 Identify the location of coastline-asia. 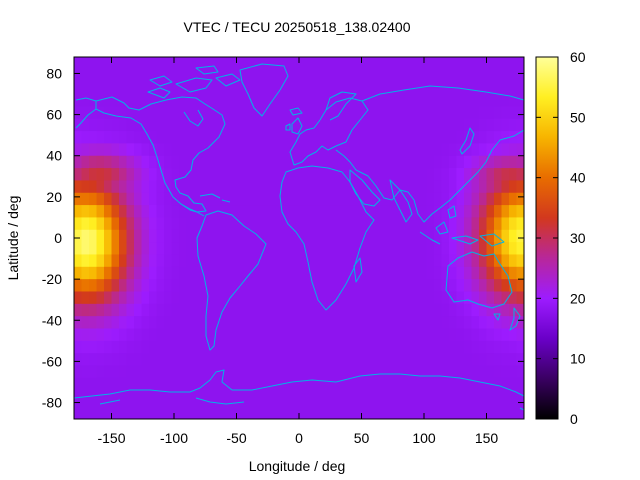
(429, 154).